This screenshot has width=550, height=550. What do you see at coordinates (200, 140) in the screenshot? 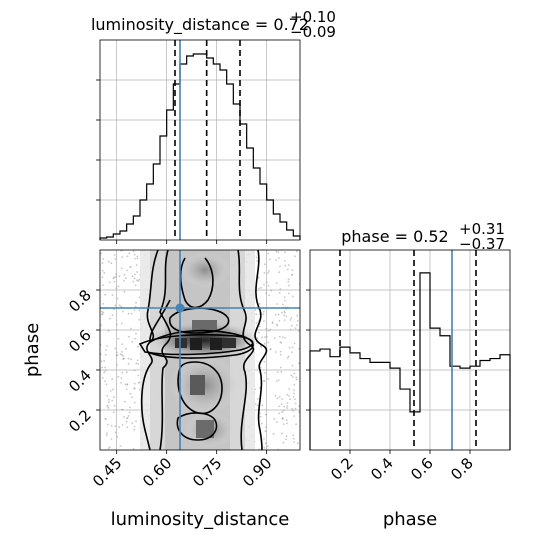
I see `luminosity-distance-hist-frame` at bounding box center [200, 140].